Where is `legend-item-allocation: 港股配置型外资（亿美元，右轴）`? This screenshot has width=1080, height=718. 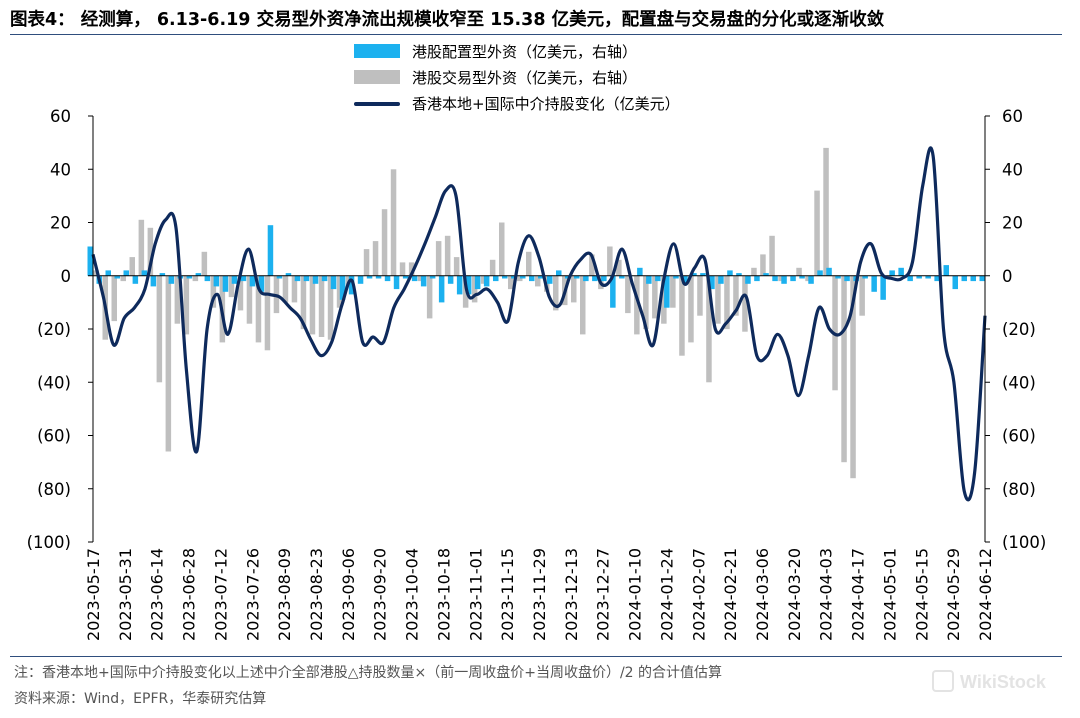
legend-item-allocation: 港股配置型外资（亿美元，右轴） is located at coordinates (517, 51).